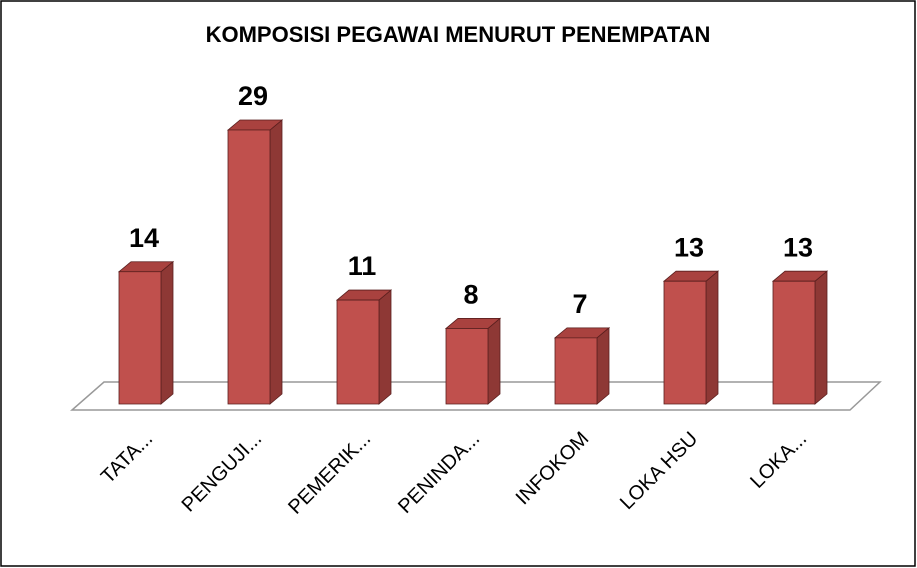 This screenshot has width=917, height=568. Describe the element at coordinates (144, 238) in the screenshot. I see `data-label: 14` at that location.